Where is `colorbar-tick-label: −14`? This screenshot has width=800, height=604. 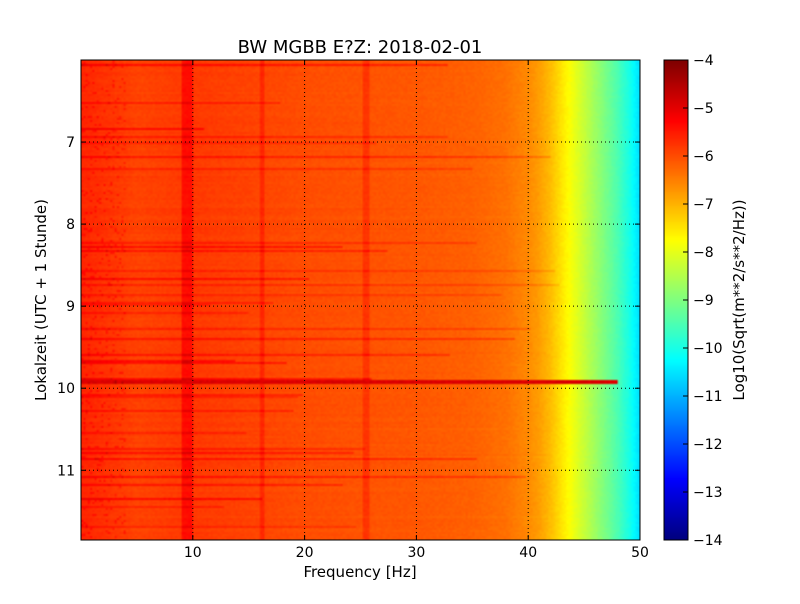 colorbar-tick-label: −14 is located at coordinates (708, 541).